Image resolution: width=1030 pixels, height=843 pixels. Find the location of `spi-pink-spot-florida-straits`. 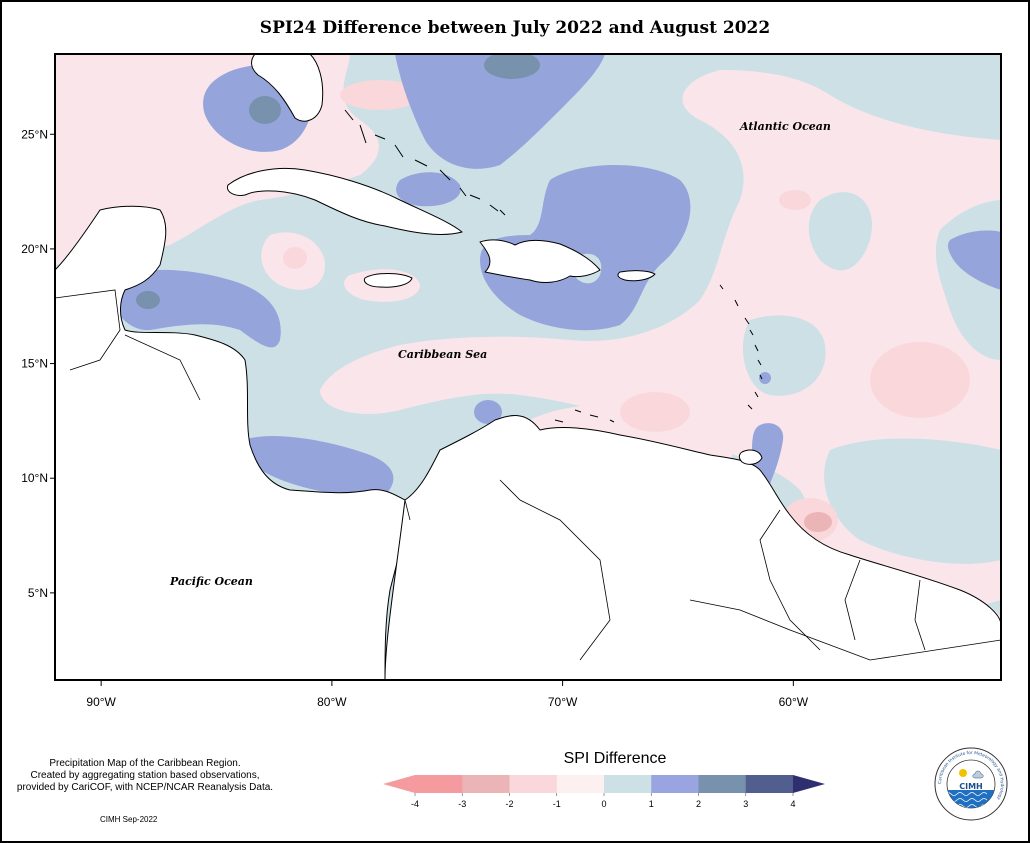

spi-pink-spot-florida-straits is located at coordinates (795, 200).